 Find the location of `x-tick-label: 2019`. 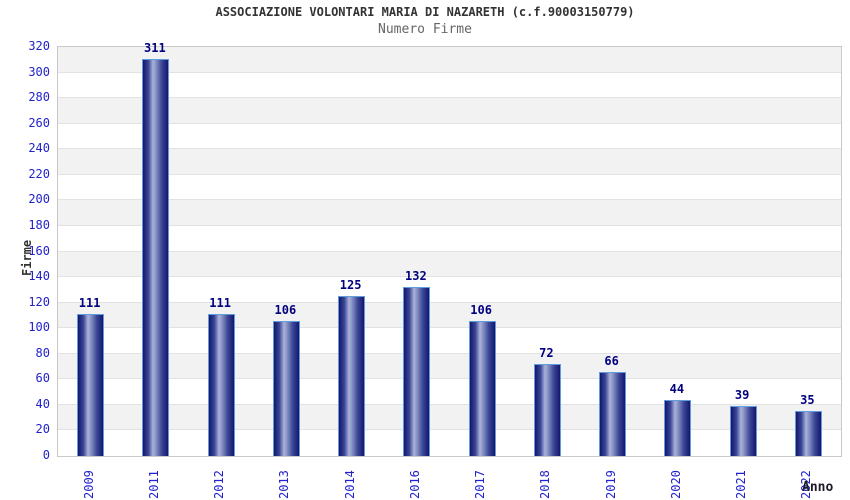

x-tick-label: 2019 is located at coordinates (610, 484).